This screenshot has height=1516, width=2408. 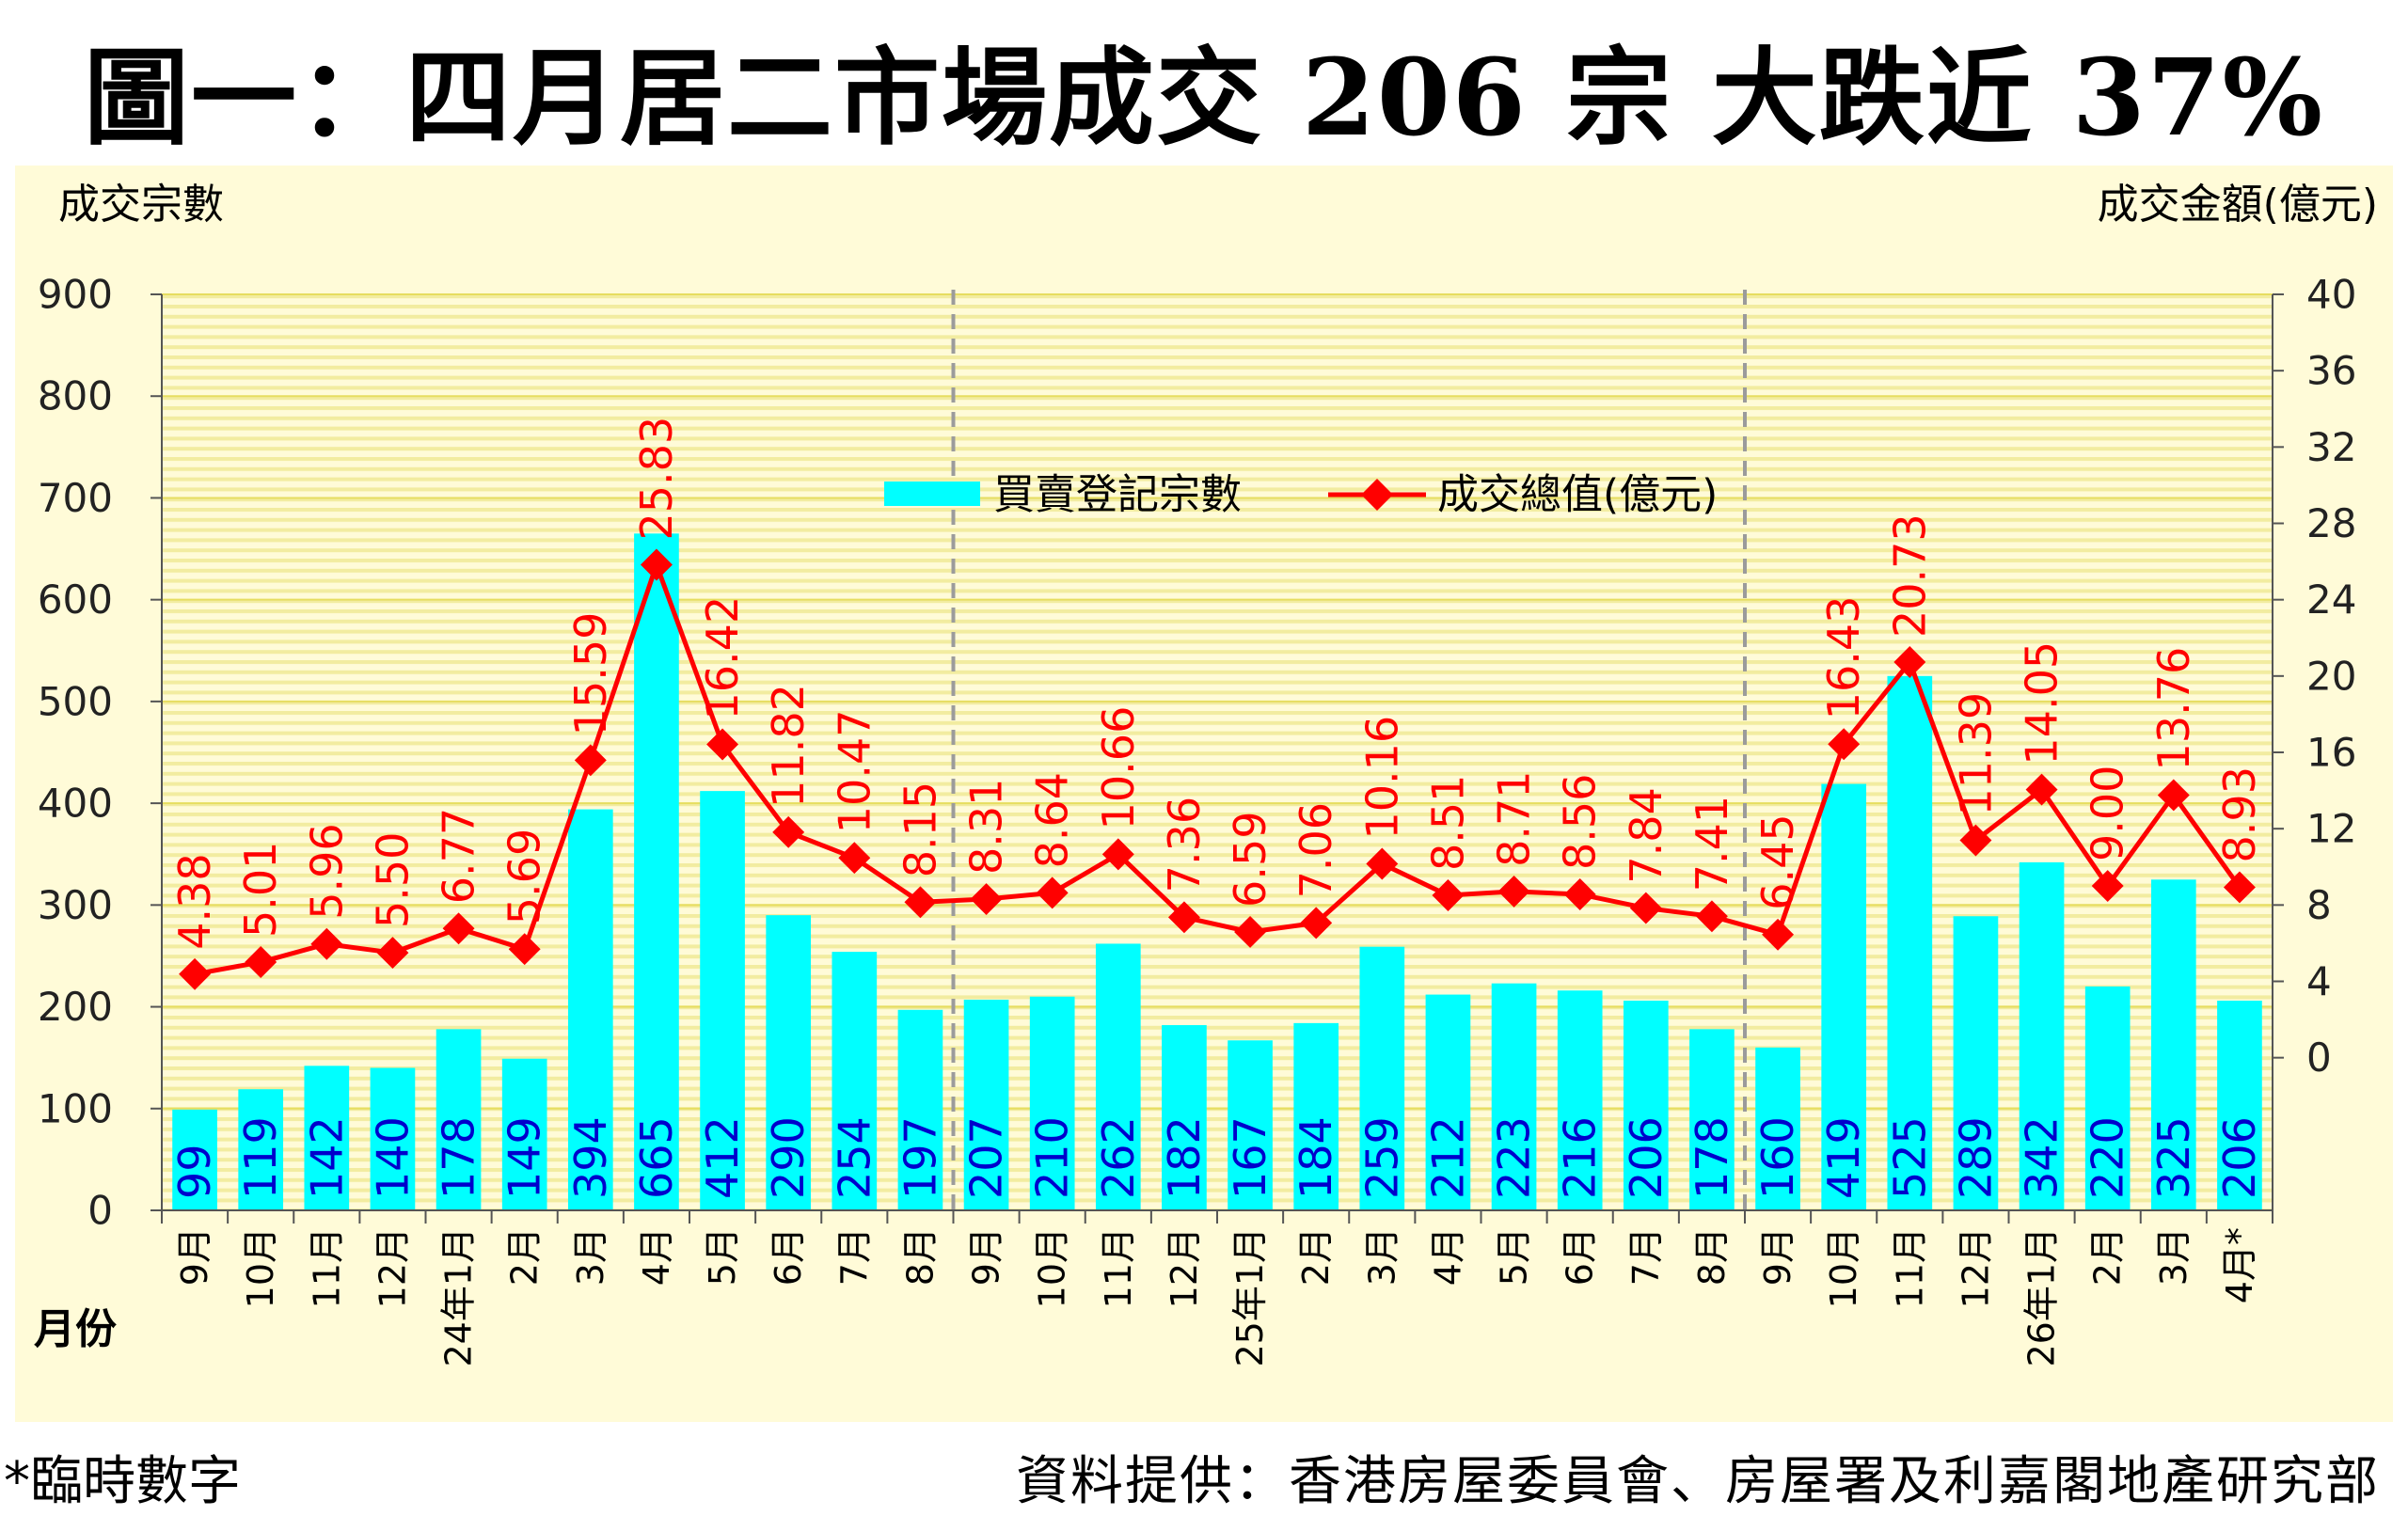 What do you see at coordinates (459, 856) in the screenshot?
I see `line-value-label: 6.77` at bounding box center [459, 856].